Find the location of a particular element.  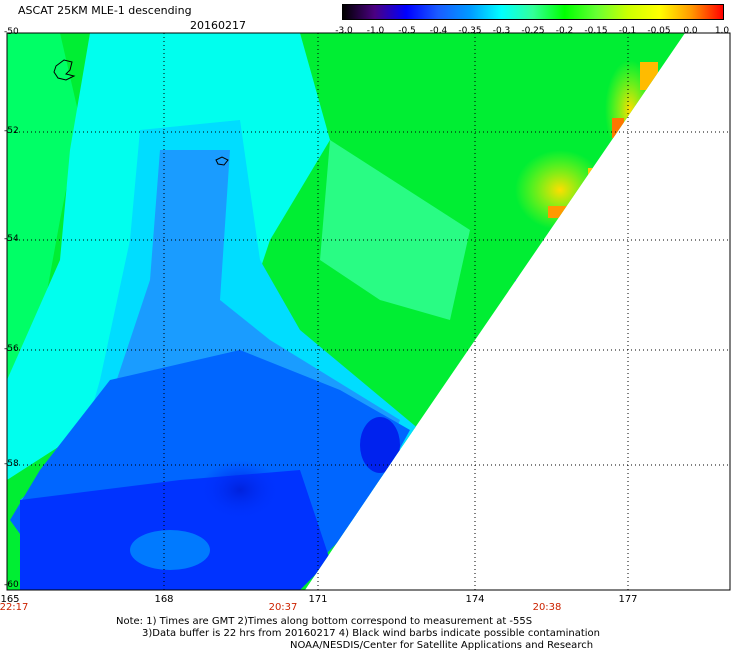

colorbar-tick-label: -0.25 is located at coordinates (533, 31).